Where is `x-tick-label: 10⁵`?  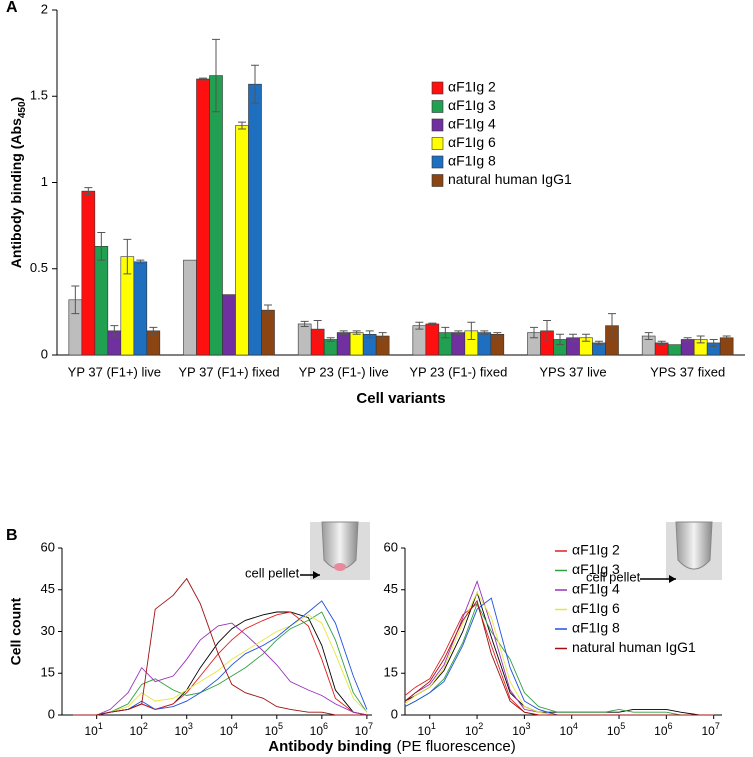
x-tick-label: 10⁵ is located at coordinates (616, 729).